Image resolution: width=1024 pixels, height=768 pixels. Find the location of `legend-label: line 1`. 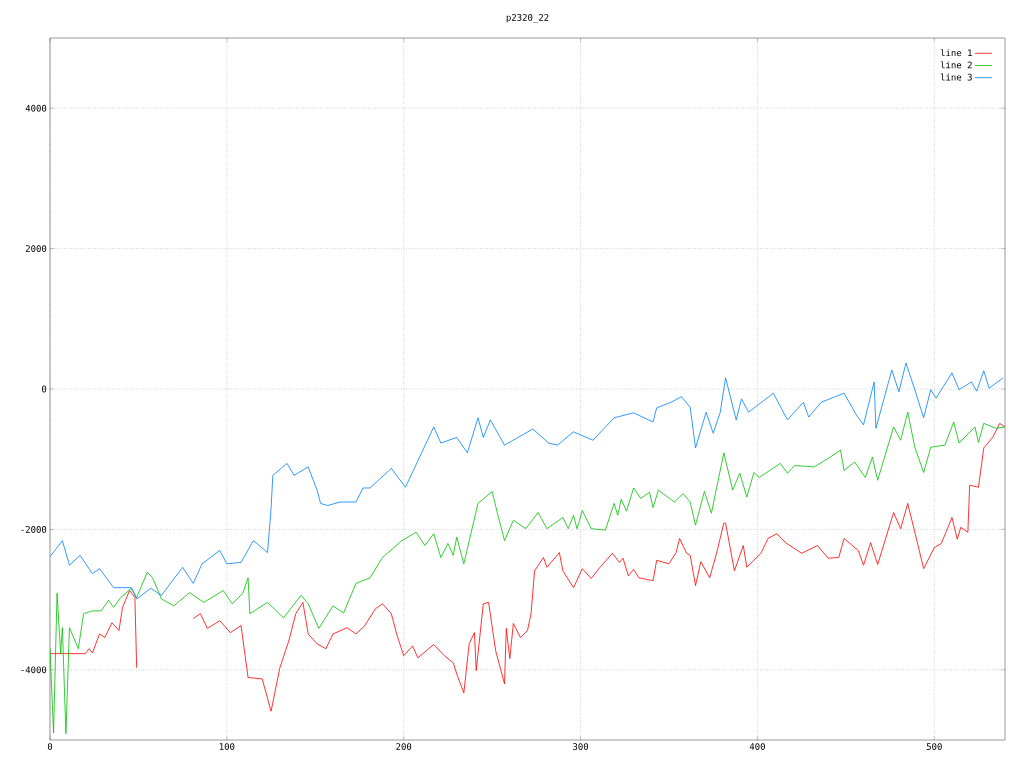

legend-label: line 1 is located at coordinates (956, 53).